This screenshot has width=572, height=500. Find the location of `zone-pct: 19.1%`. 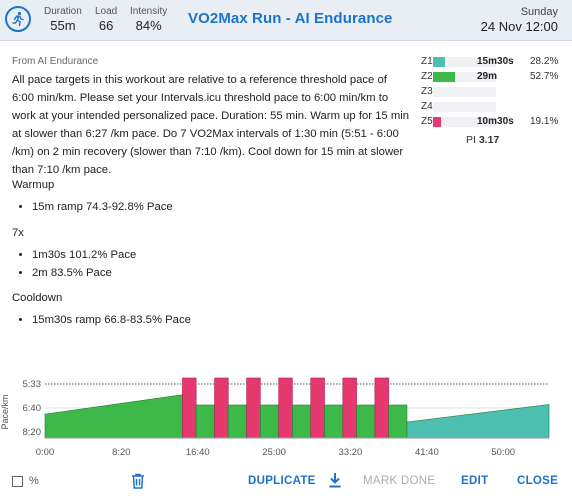

zone-pct: 19.1% is located at coordinates (544, 121).